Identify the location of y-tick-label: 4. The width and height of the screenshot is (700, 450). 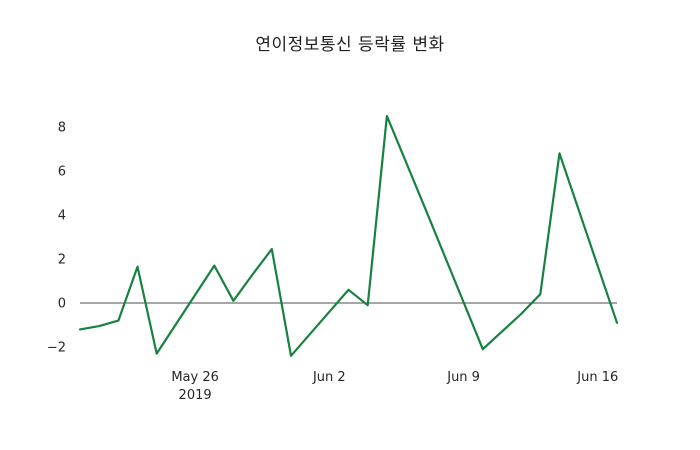
(62, 216).